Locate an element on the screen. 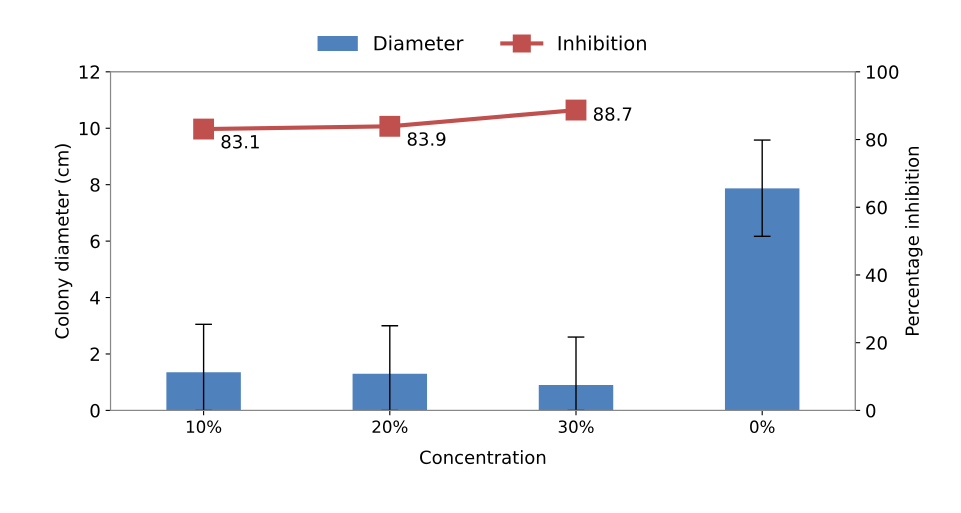  x-tick-label: 0% is located at coordinates (762, 427).